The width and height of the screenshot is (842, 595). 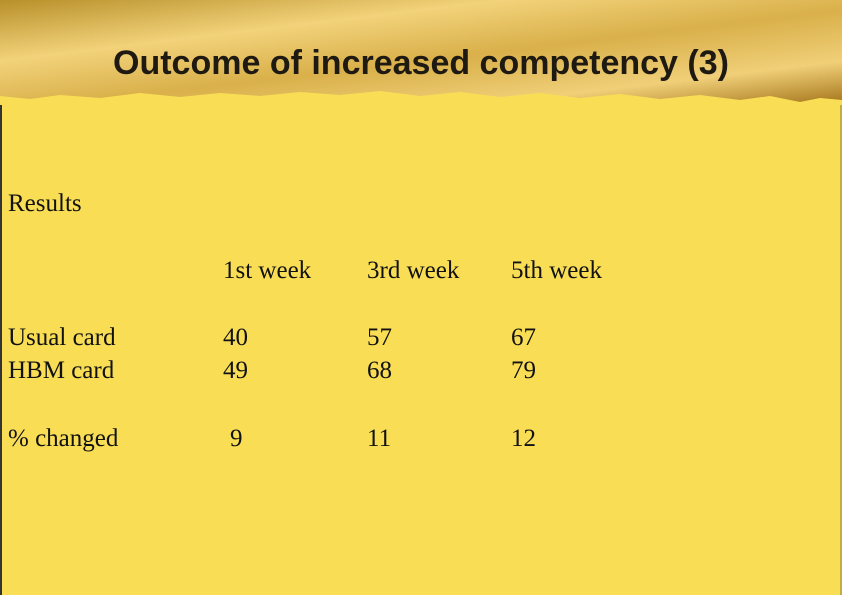 What do you see at coordinates (63, 438) in the screenshot?
I see `row-label: % changed` at bounding box center [63, 438].